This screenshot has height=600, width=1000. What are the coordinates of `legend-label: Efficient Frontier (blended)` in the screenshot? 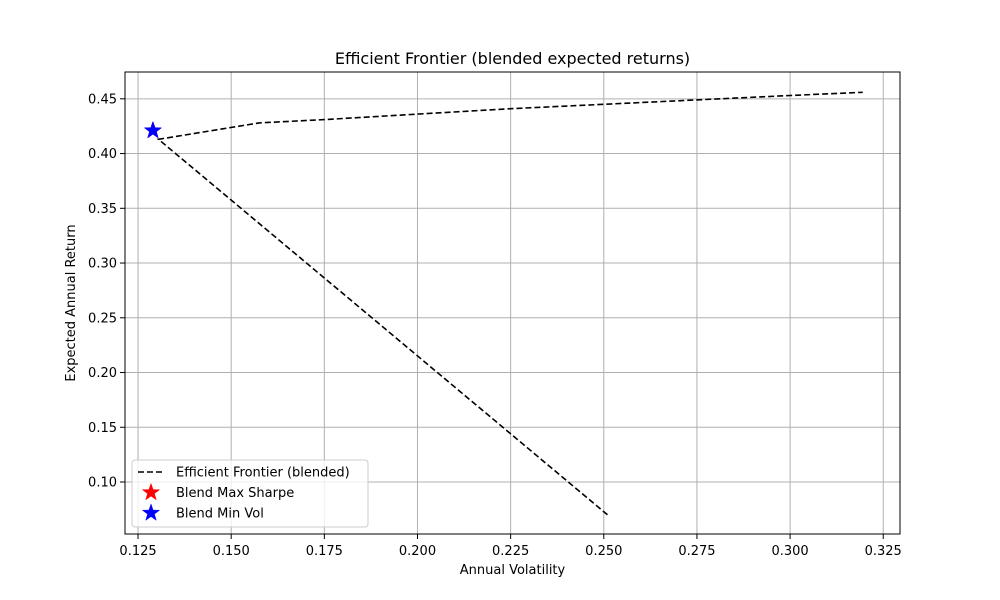 It's located at (263, 473).